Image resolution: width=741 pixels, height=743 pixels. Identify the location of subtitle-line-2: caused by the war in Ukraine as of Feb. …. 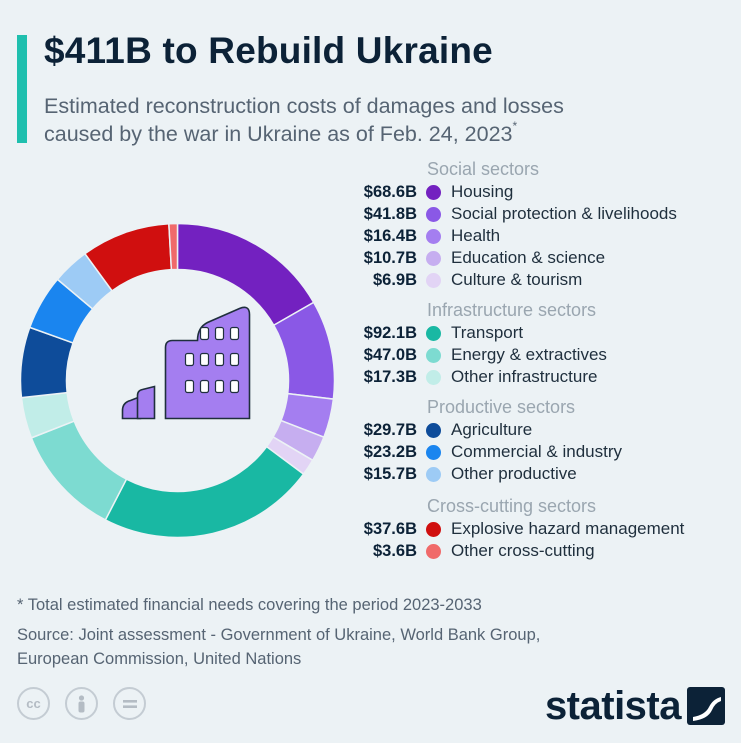
(384, 134).